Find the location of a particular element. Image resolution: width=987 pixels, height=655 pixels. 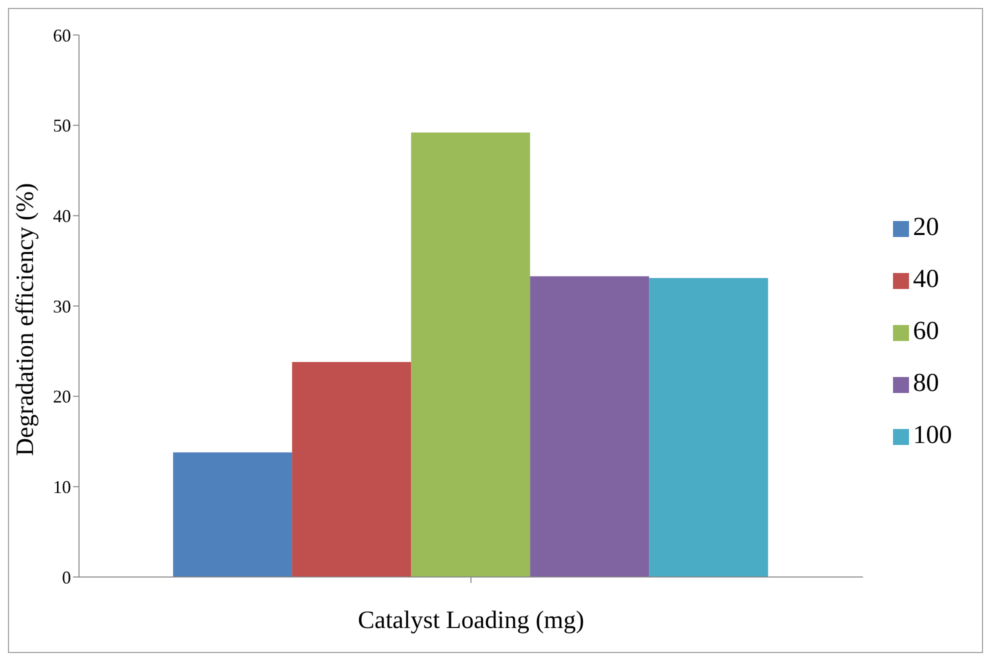

legend-label: 80 is located at coordinates (926, 382).